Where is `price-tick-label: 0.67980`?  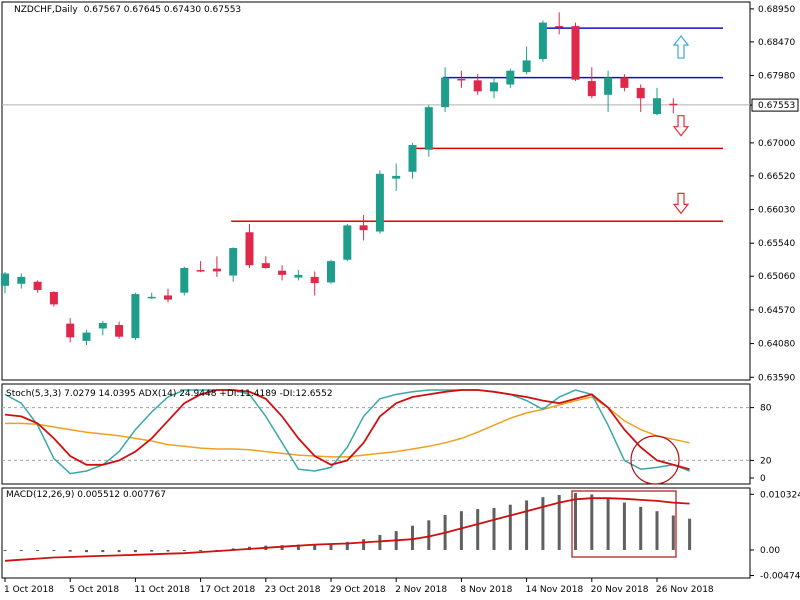 price-tick-label: 0.67980 is located at coordinates (776, 77).